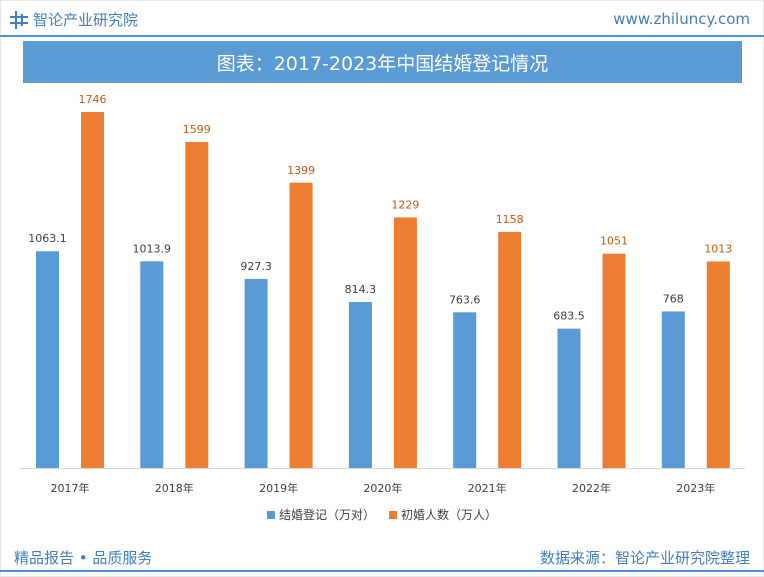 This screenshot has width=764, height=577. What do you see at coordinates (174, 488) in the screenshot?
I see `x-tick-label: 2018年` at bounding box center [174, 488].